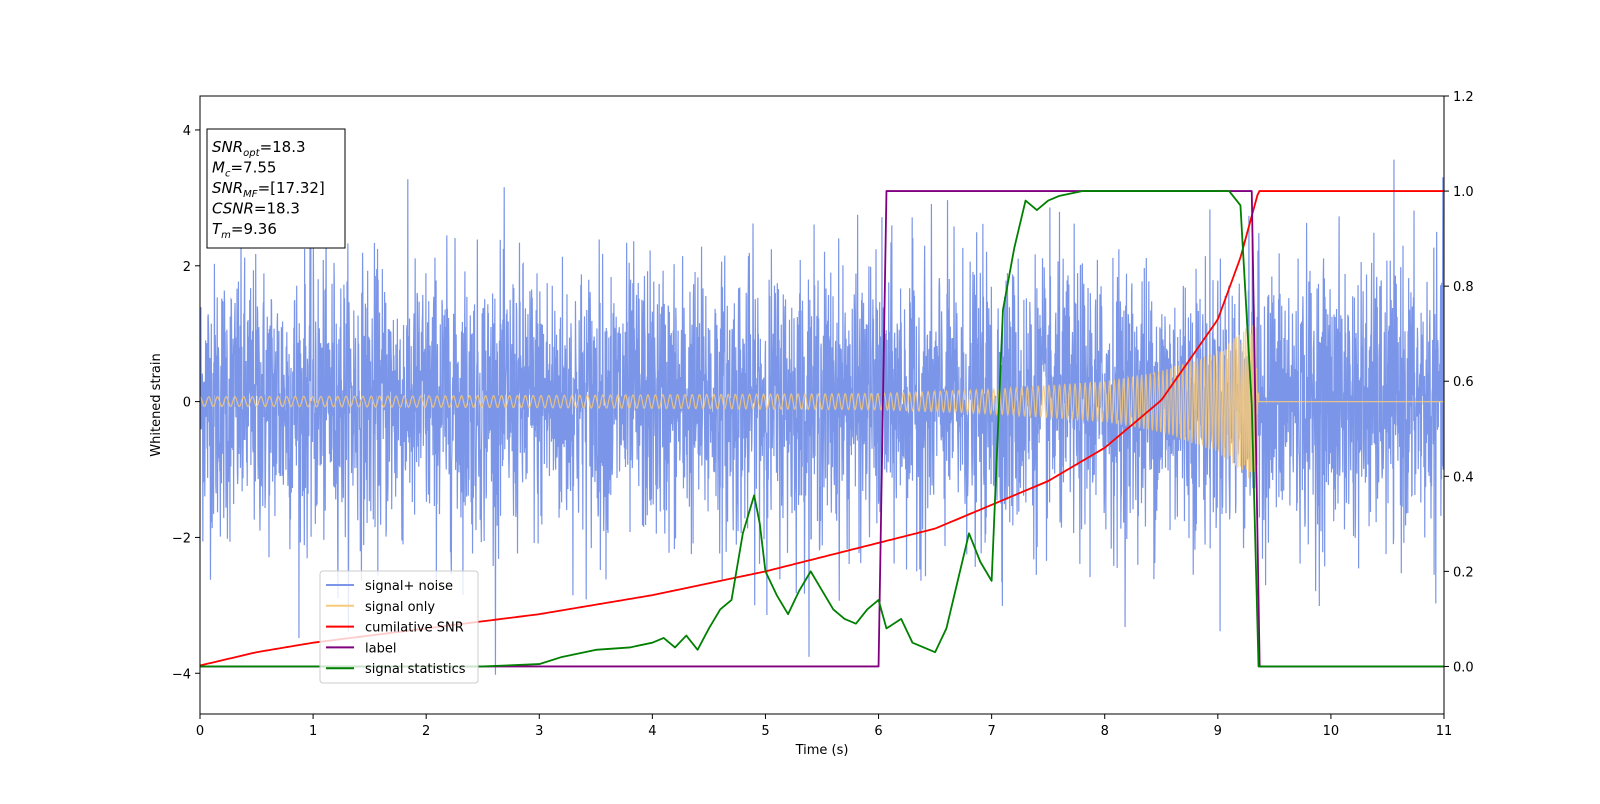 This screenshot has height=804, width=1600. I want to click on y-axis-left: −4 −2 0 2 4, so click(186, 403).